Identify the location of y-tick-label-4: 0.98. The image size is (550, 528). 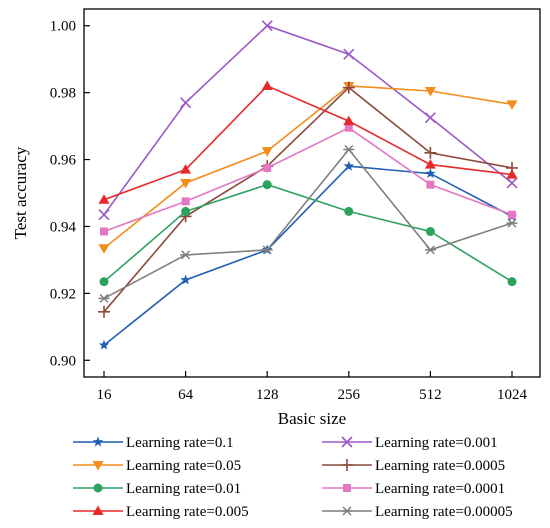
(63, 94).